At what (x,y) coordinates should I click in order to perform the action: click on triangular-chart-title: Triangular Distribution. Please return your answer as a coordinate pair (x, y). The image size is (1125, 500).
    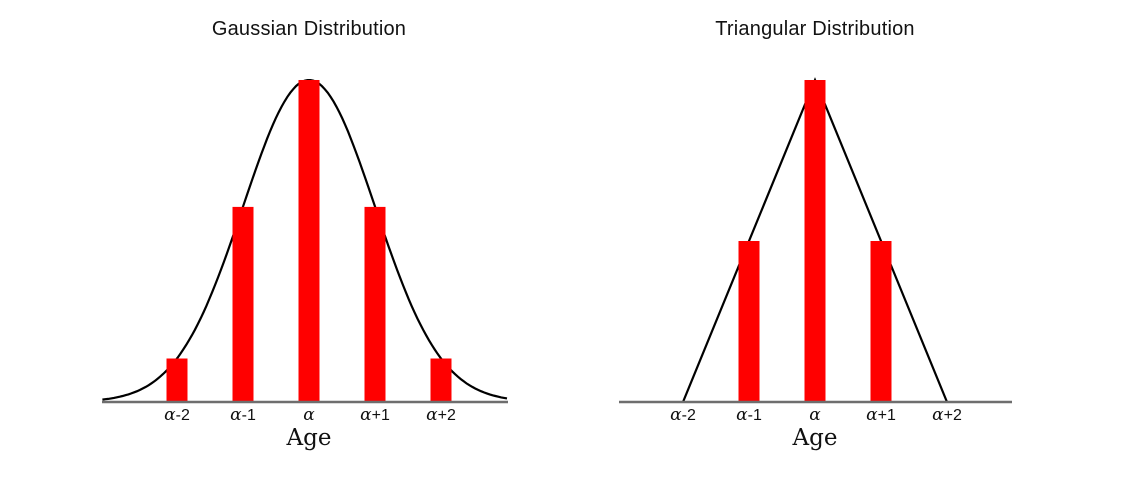
    Looking at the image, I should click on (815, 29).